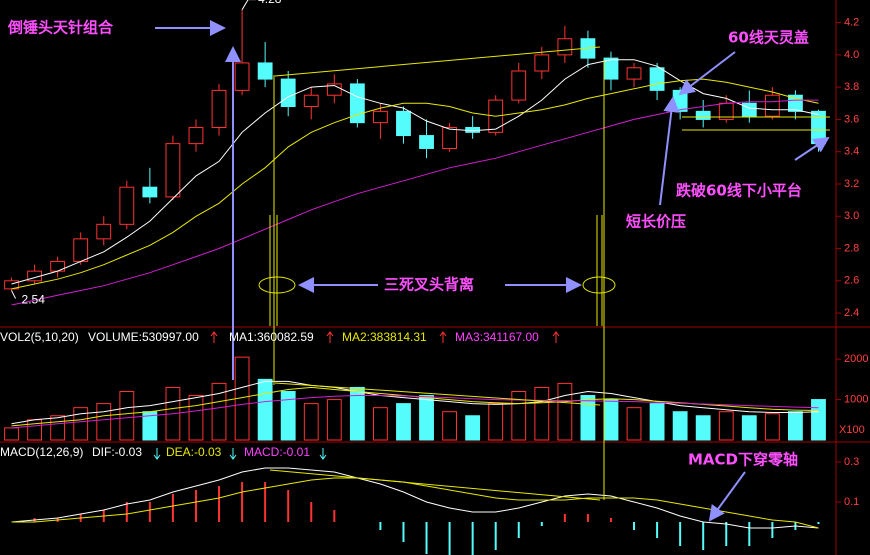  I want to click on panel-header: DIF:-0.03, so click(117, 452).